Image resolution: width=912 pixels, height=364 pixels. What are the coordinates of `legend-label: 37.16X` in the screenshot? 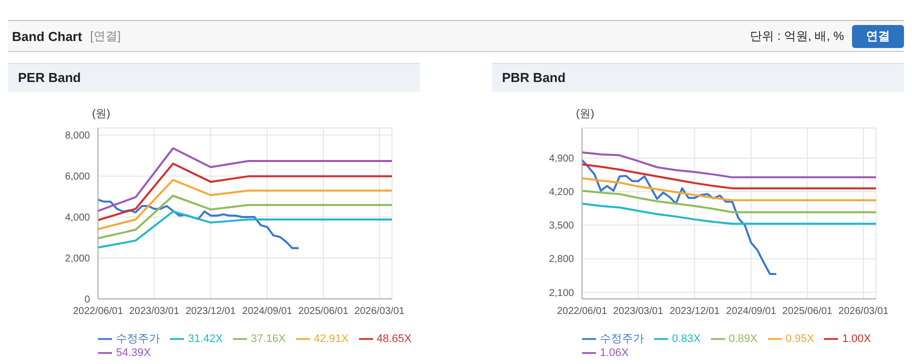 It's located at (268, 338).